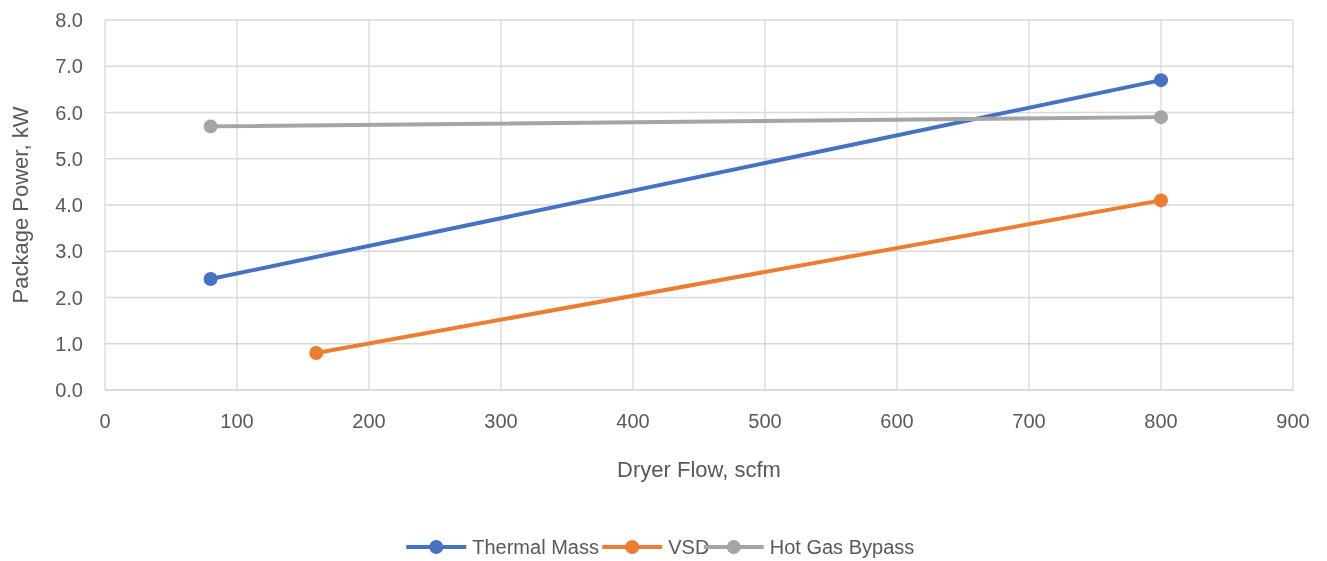 This screenshot has width=1327, height=561. What do you see at coordinates (105, 421) in the screenshot?
I see `x-tick-label: 0` at bounding box center [105, 421].